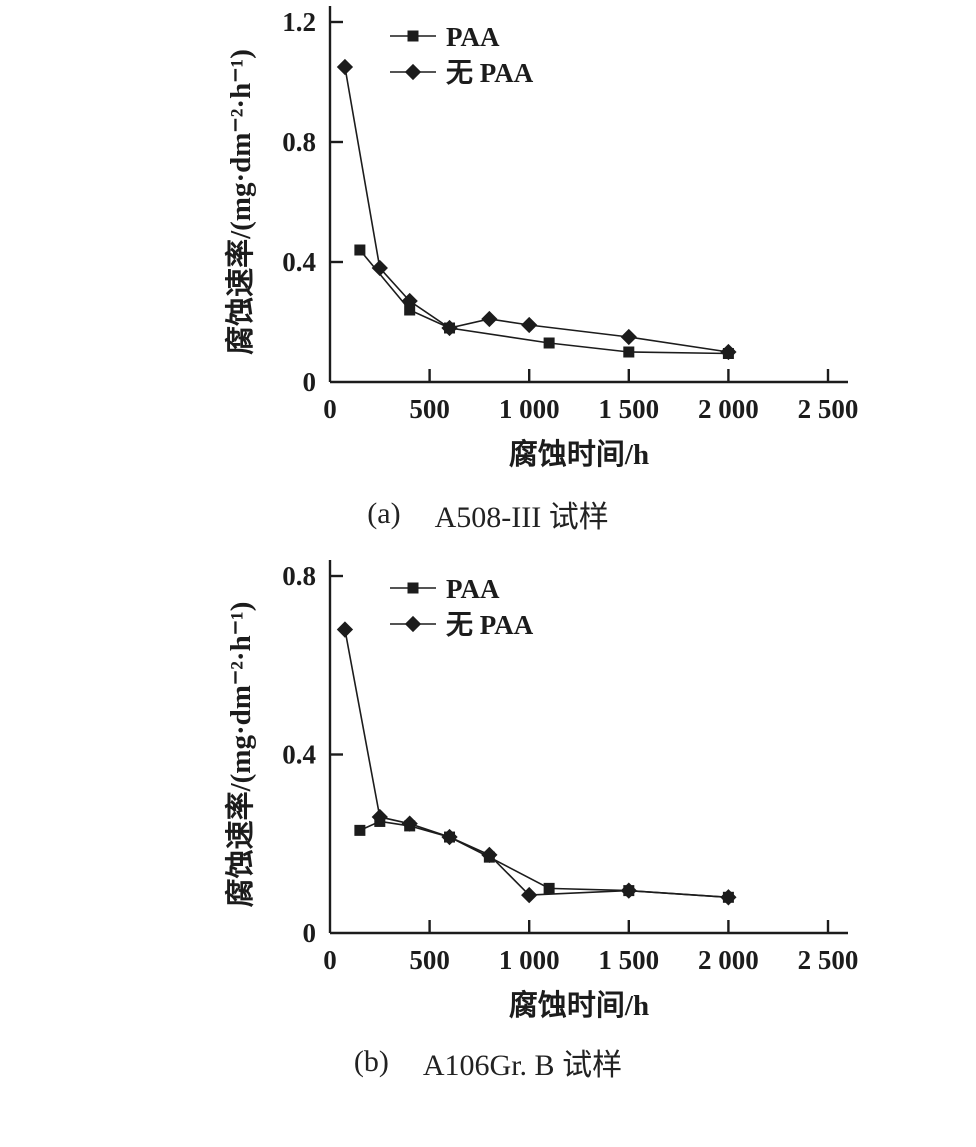 Image resolution: width=976 pixels, height=1147 pixels. I want to click on caption-a-label: A508-III 试样, so click(521, 517).